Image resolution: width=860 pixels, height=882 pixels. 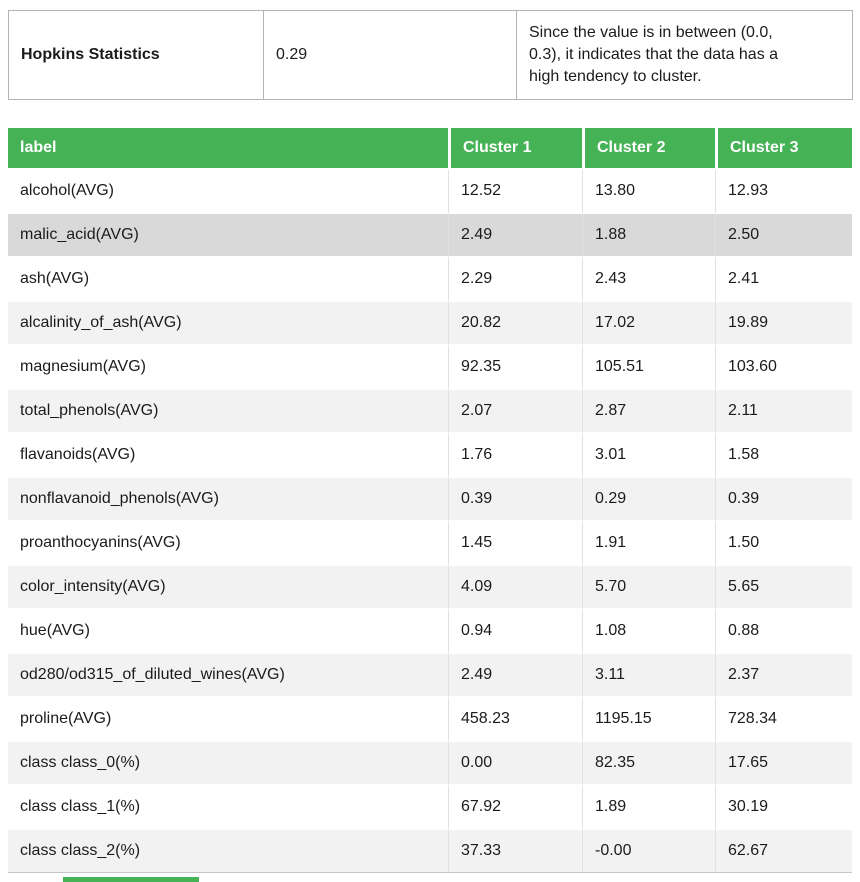 I want to click on row-label-cell: total_phenols(AVG), so click(x=228, y=412).